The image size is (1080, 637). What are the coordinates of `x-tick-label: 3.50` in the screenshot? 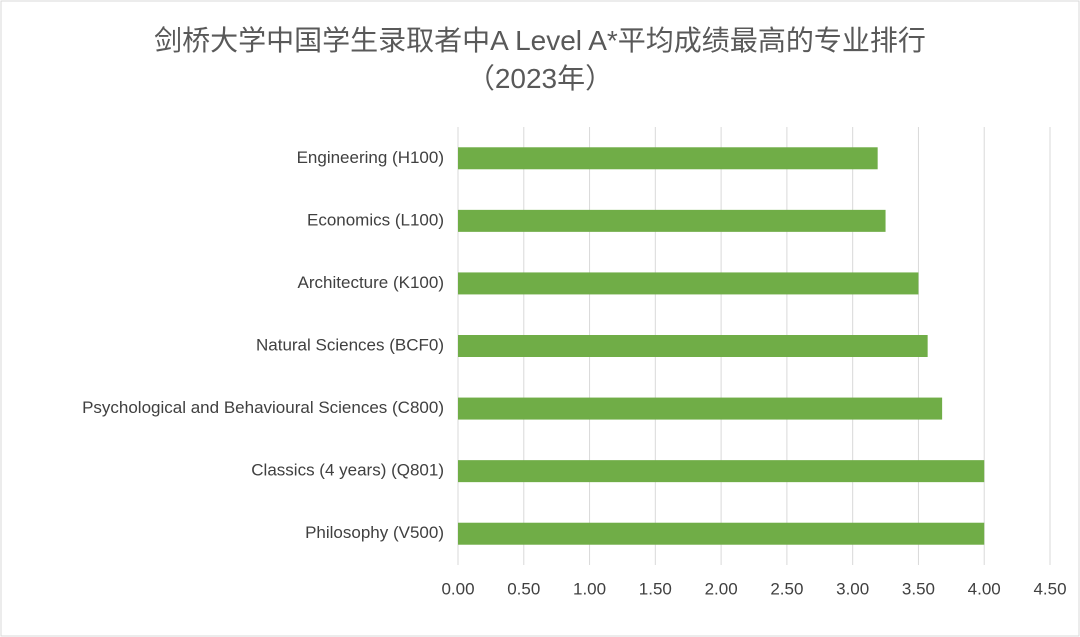 It's located at (918, 588).